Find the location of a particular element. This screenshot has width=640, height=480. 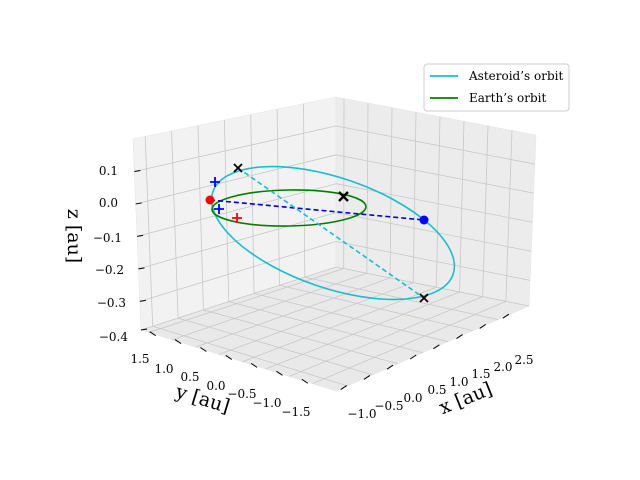

y-tick-labels: 1.5 1.0 0.5 0.0 −0.5 −1.0 −1.5 is located at coordinates (220, 385).